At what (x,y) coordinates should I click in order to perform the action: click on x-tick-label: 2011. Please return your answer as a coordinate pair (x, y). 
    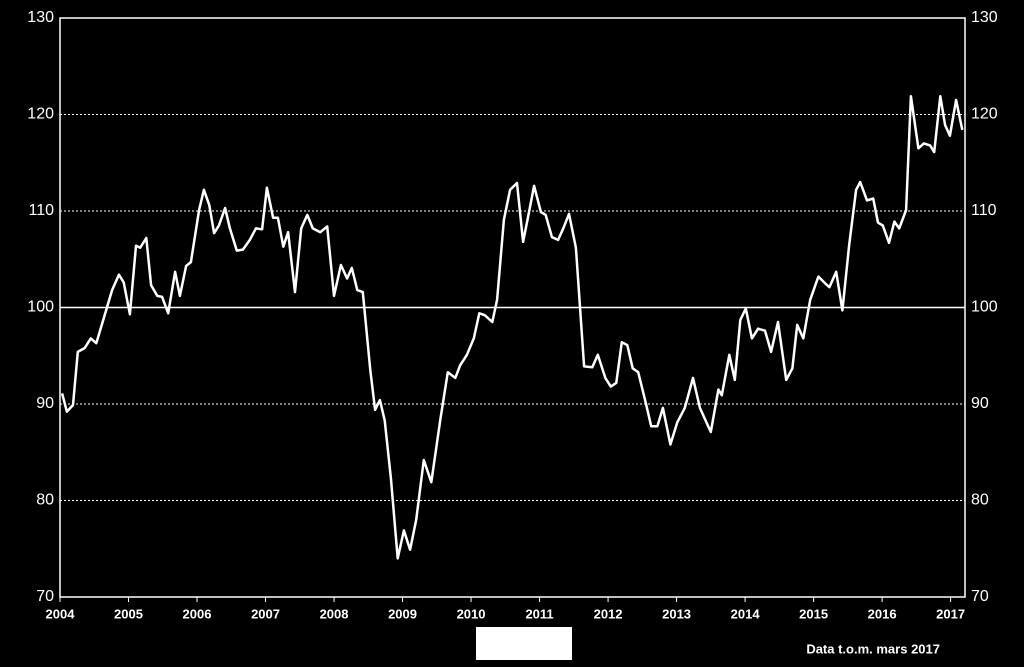
    Looking at the image, I should click on (539, 613).